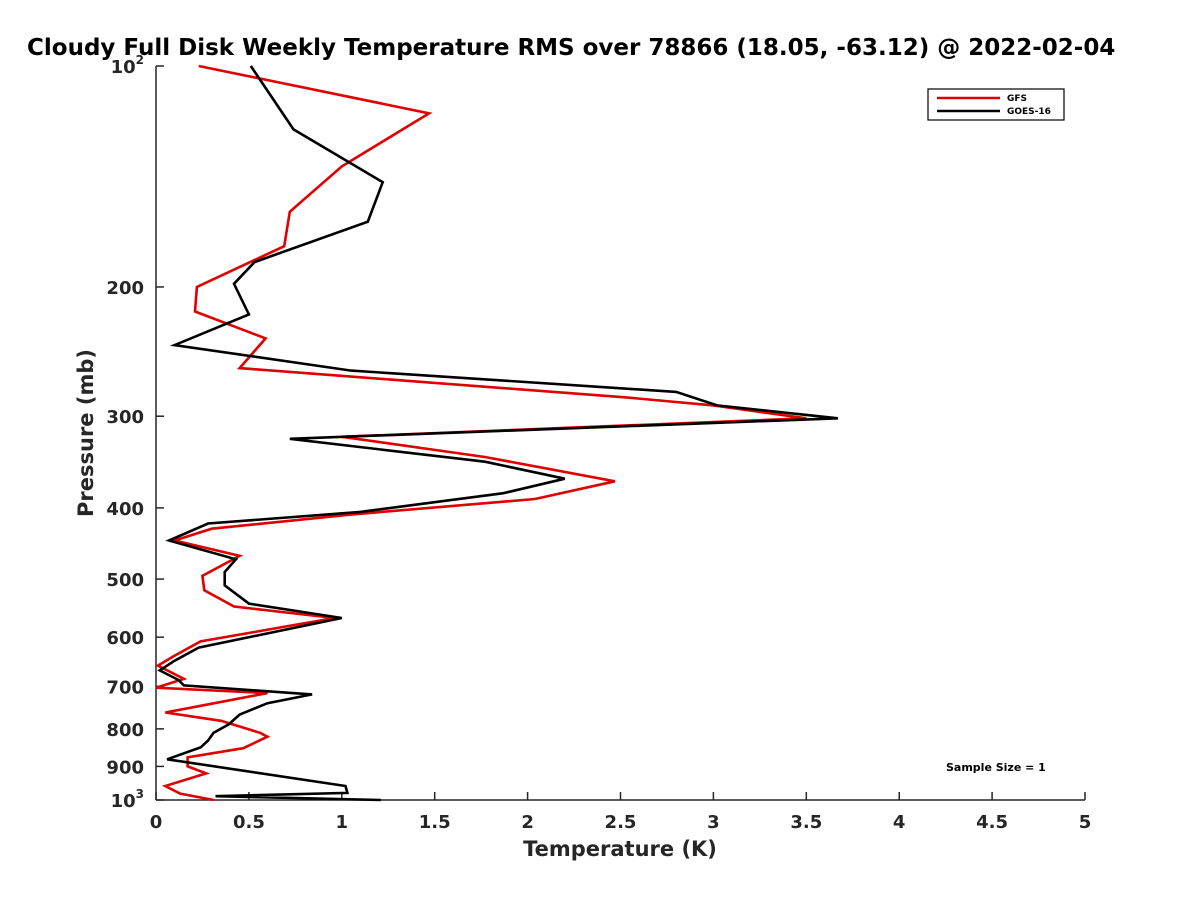 This screenshot has height=900, width=1200. Describe the element at coordinates (806, 822) in the screenshot. I see `x-tick-label: 3.5` at that location.